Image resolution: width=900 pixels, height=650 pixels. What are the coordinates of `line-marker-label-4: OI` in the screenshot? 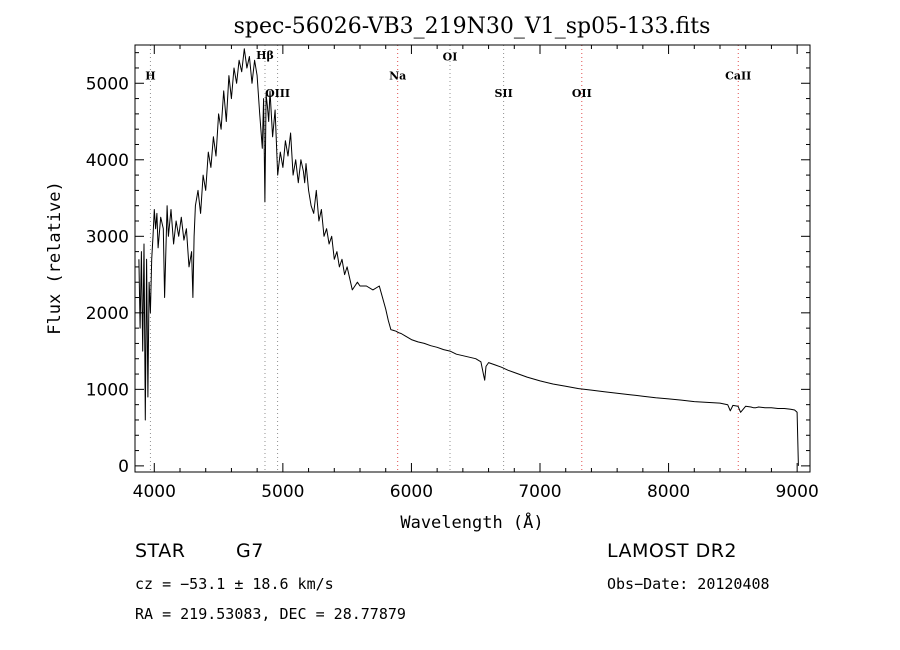 It's located at (450, 56).